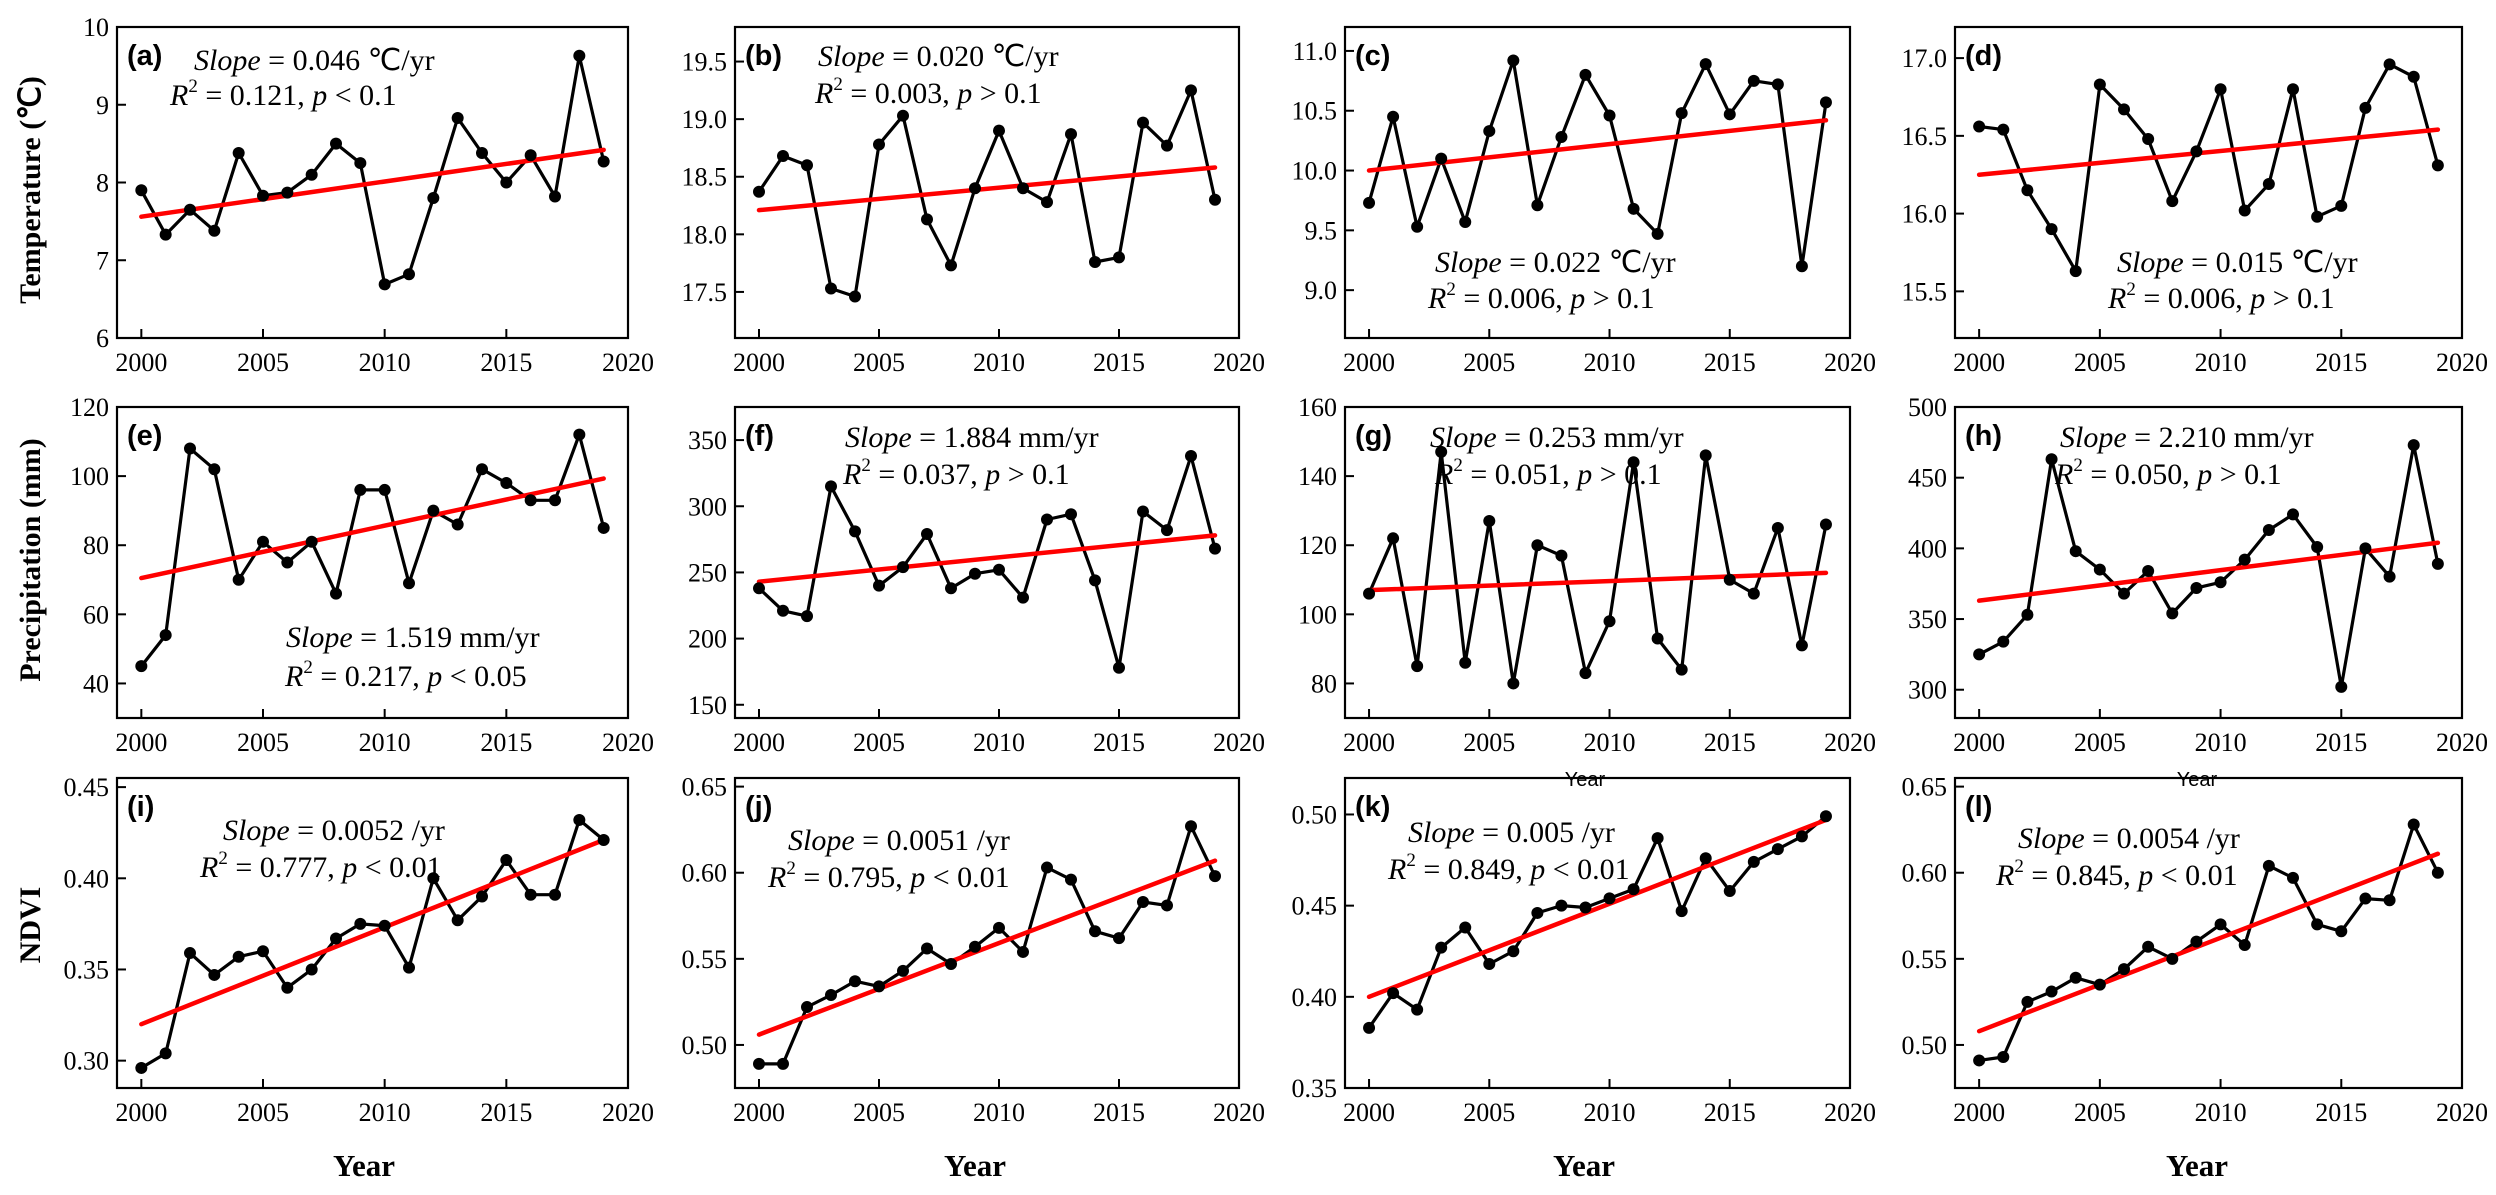 This screenshot has width=2496, height=1195. I want to click on slope-annotation: Slope = 1.519 mm/yr, so click(413, 637).